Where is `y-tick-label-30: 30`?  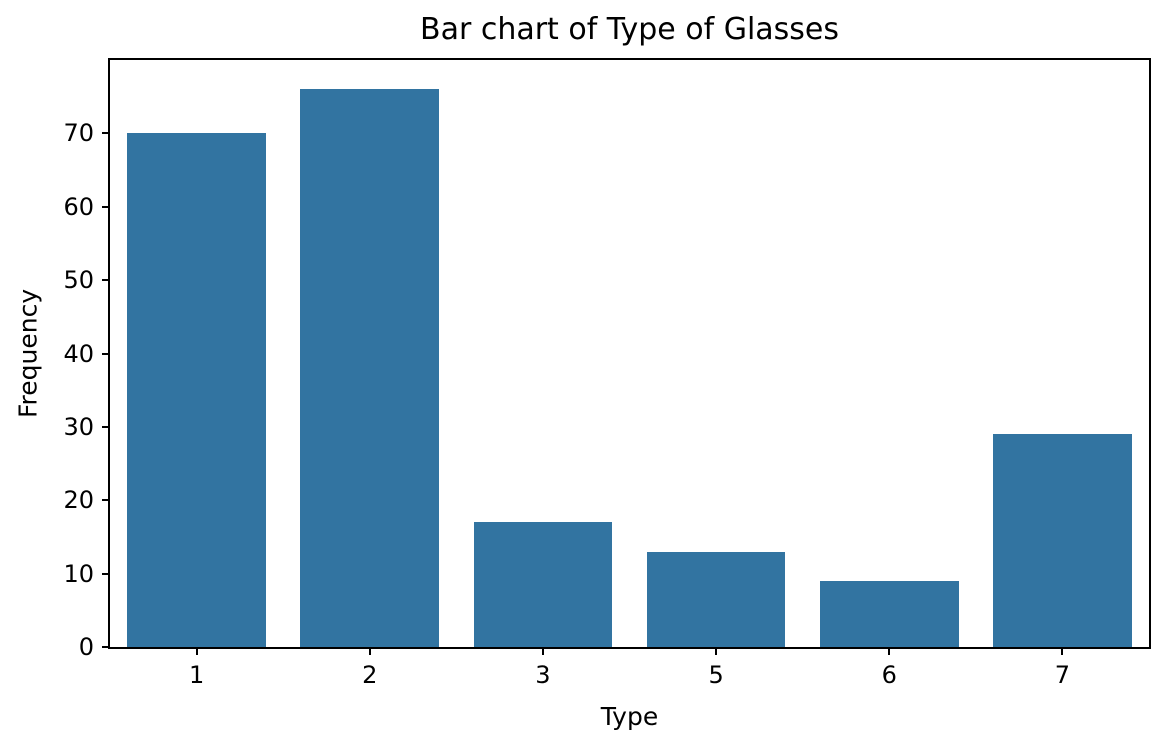 y-tick-label-30: 30 is located at coordinates (78, 426).